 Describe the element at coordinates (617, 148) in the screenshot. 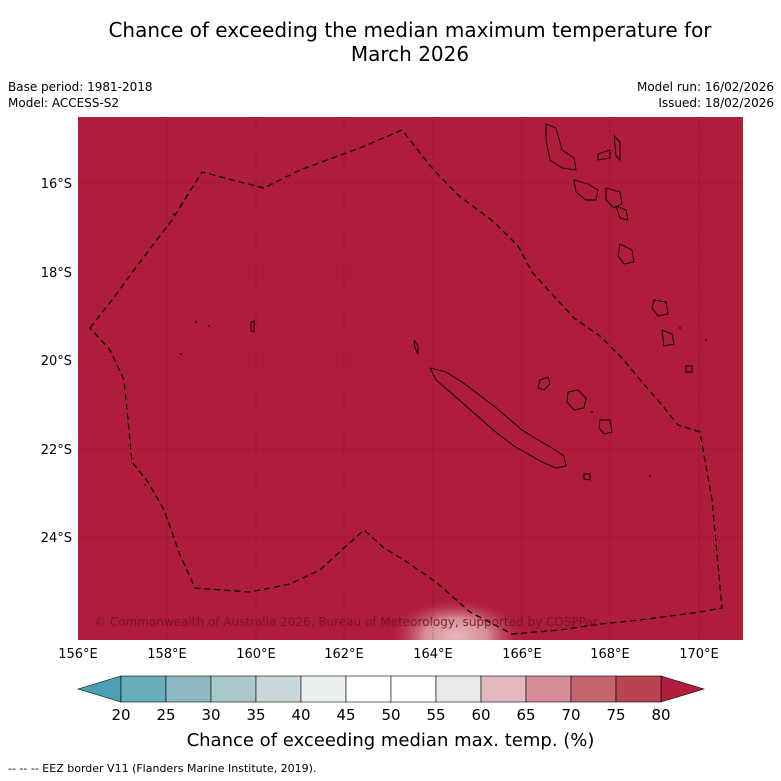

I see `pentecost` at that location.